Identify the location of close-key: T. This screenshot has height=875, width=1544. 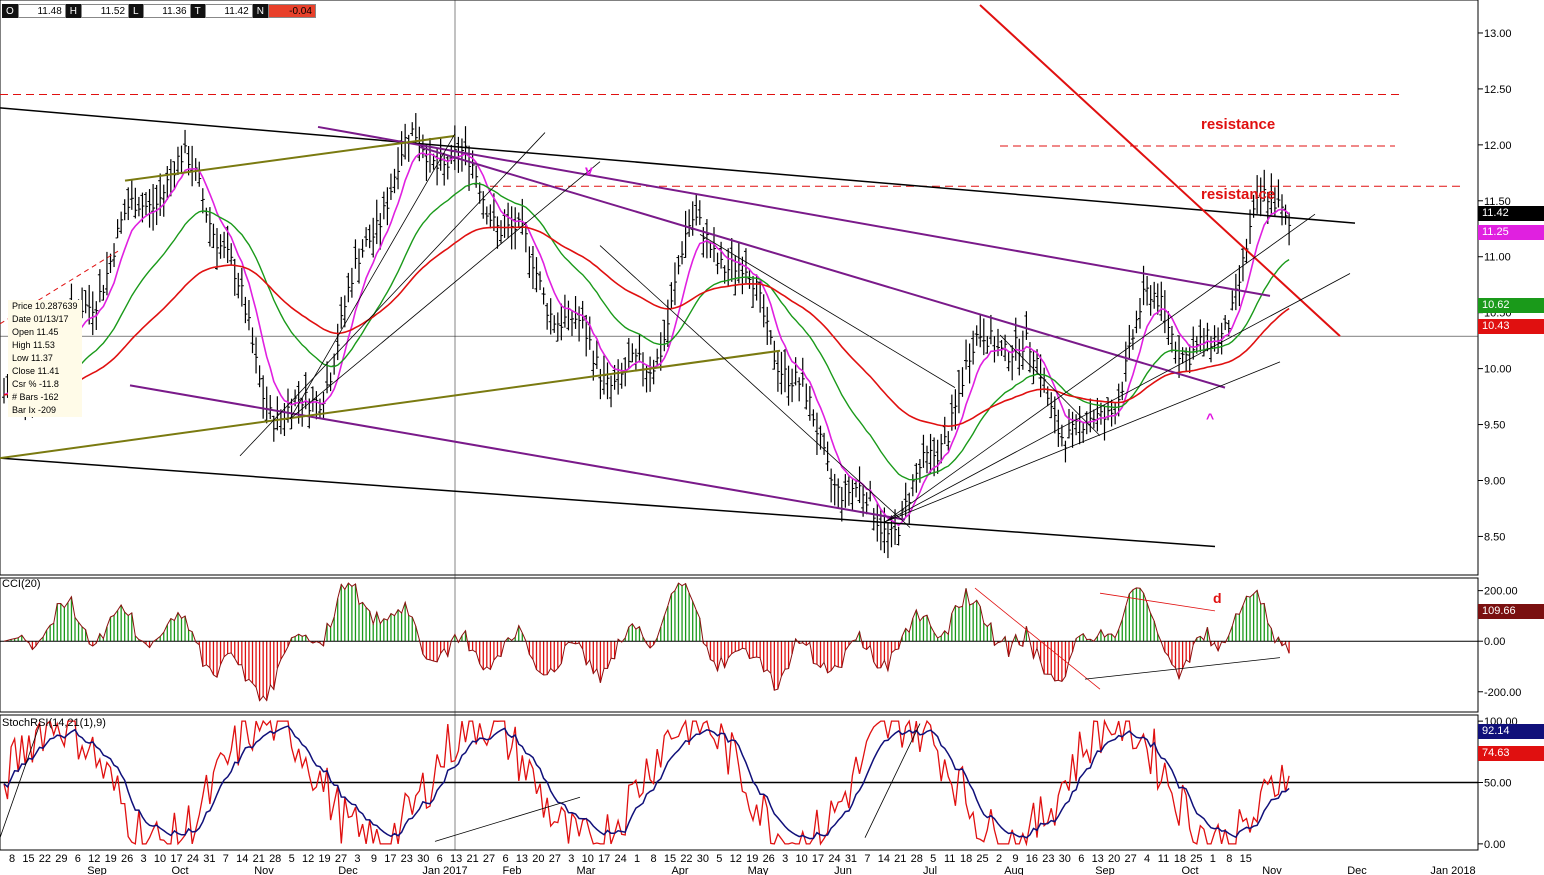
(197, 11).